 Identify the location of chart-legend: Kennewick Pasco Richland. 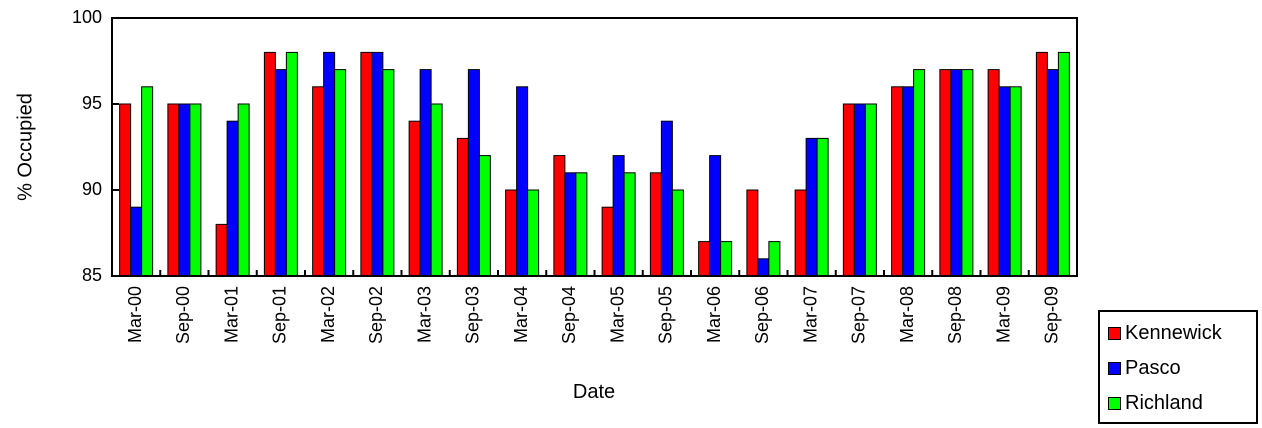
(1178, 367).